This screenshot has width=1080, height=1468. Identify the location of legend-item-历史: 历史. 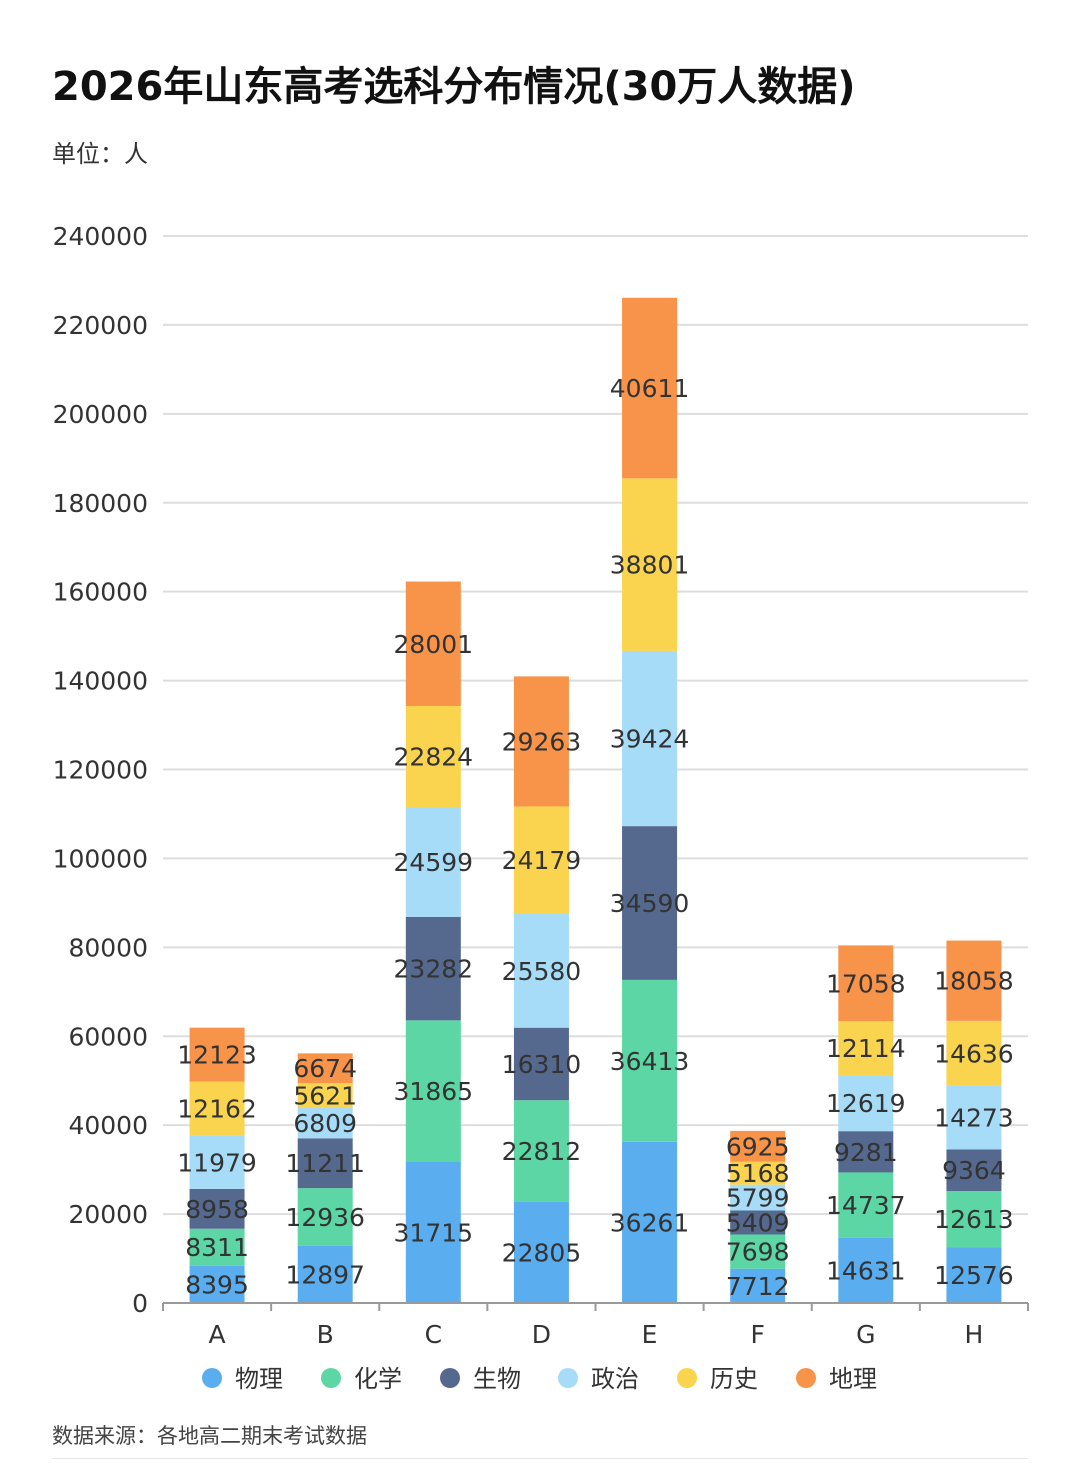
(717, 1379).